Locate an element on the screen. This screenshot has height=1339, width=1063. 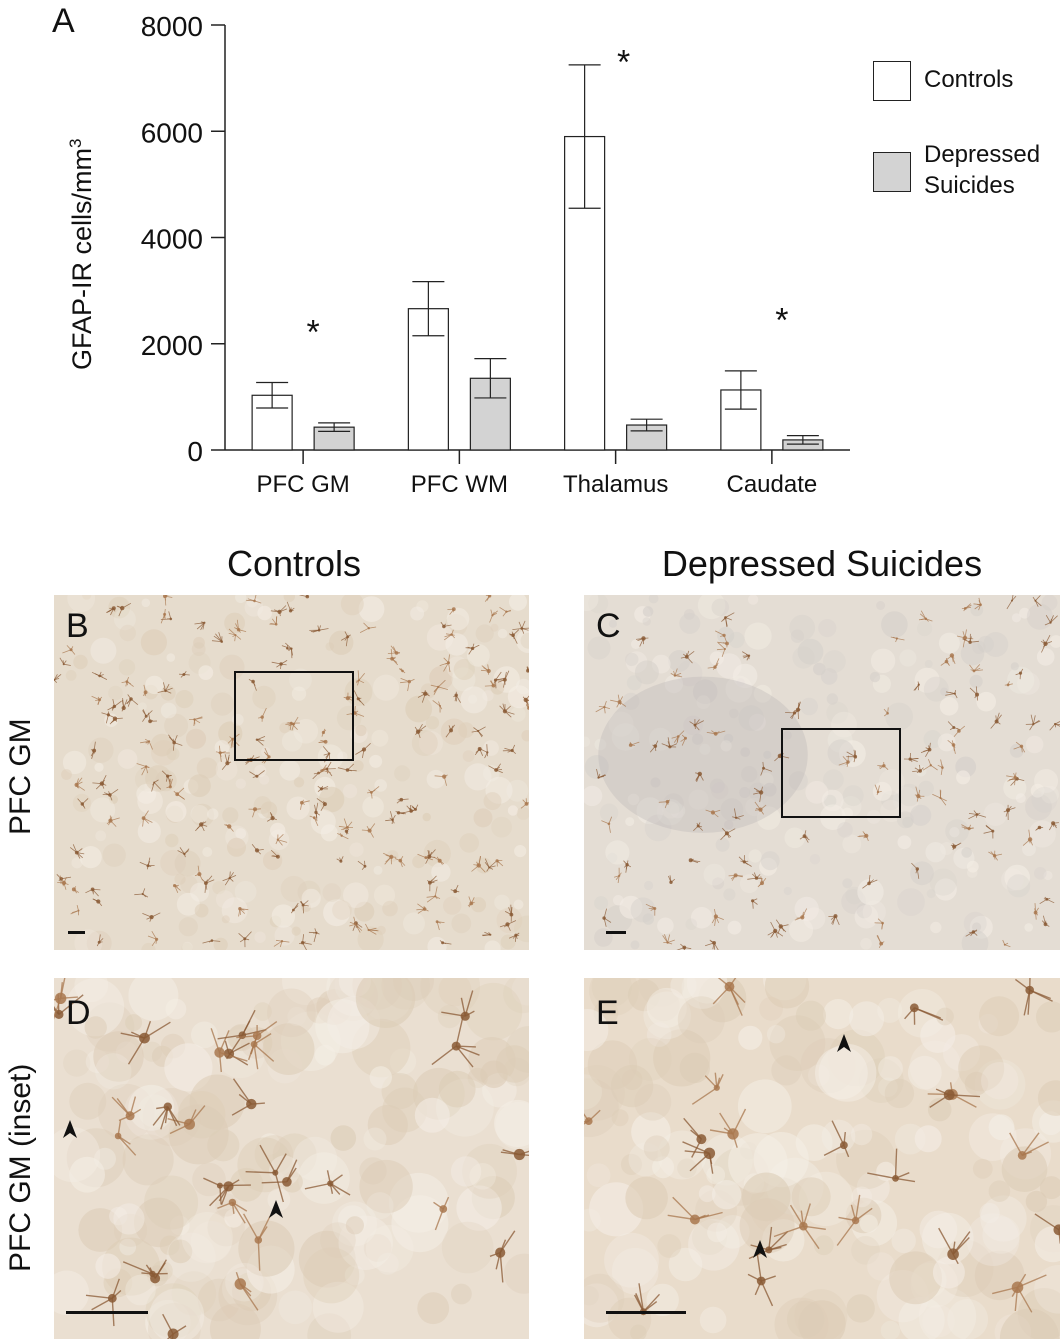
panel-letter-a: A is located at coordinates (63, 21).